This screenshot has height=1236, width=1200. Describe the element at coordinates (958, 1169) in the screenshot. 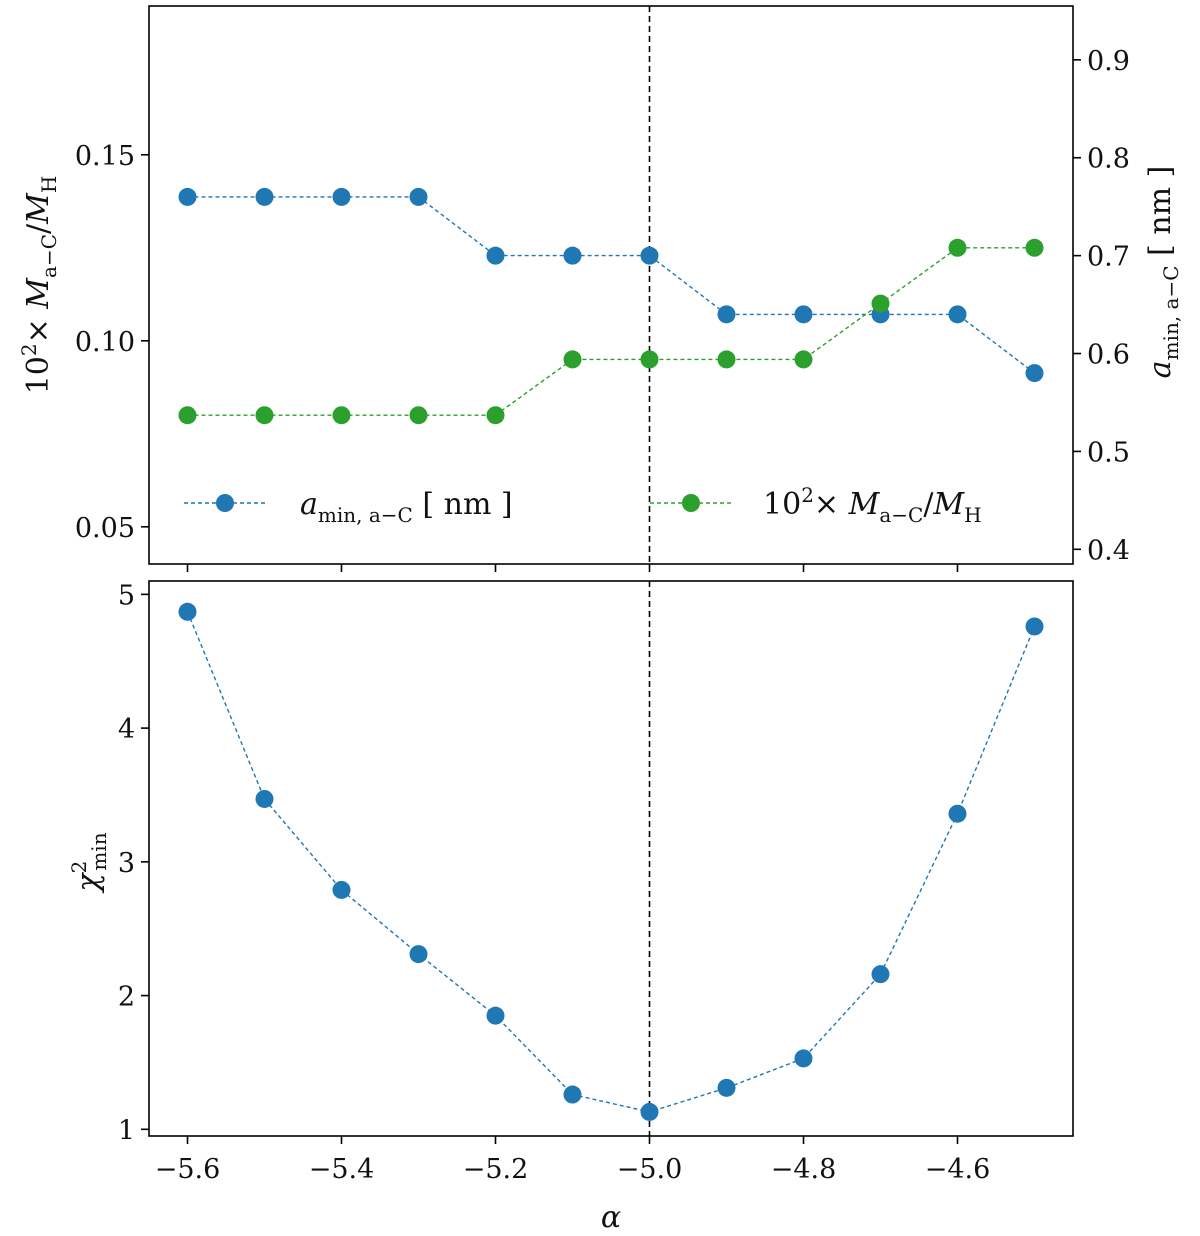

I see `bottom-x-tick-label: −4.6` at that location.